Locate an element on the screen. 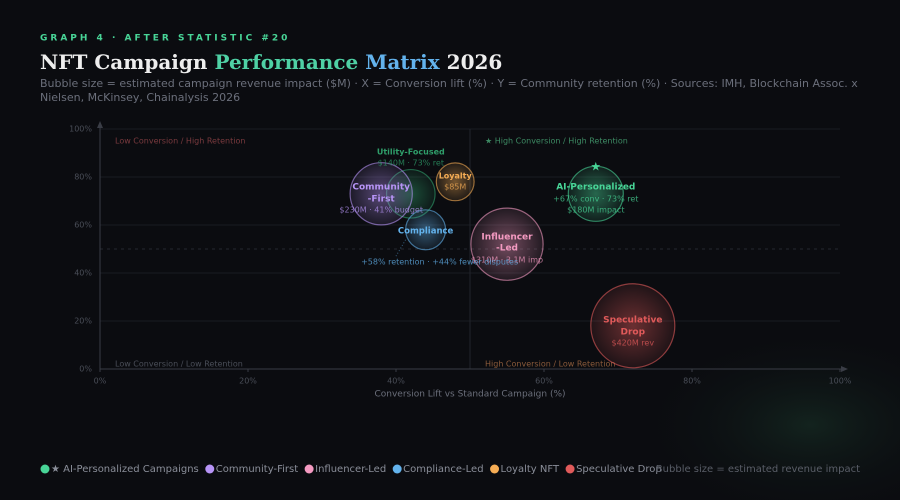  x-axis-label: Conversion Lift vs Standard Campaign (%) is located at coordinates (469, 395).